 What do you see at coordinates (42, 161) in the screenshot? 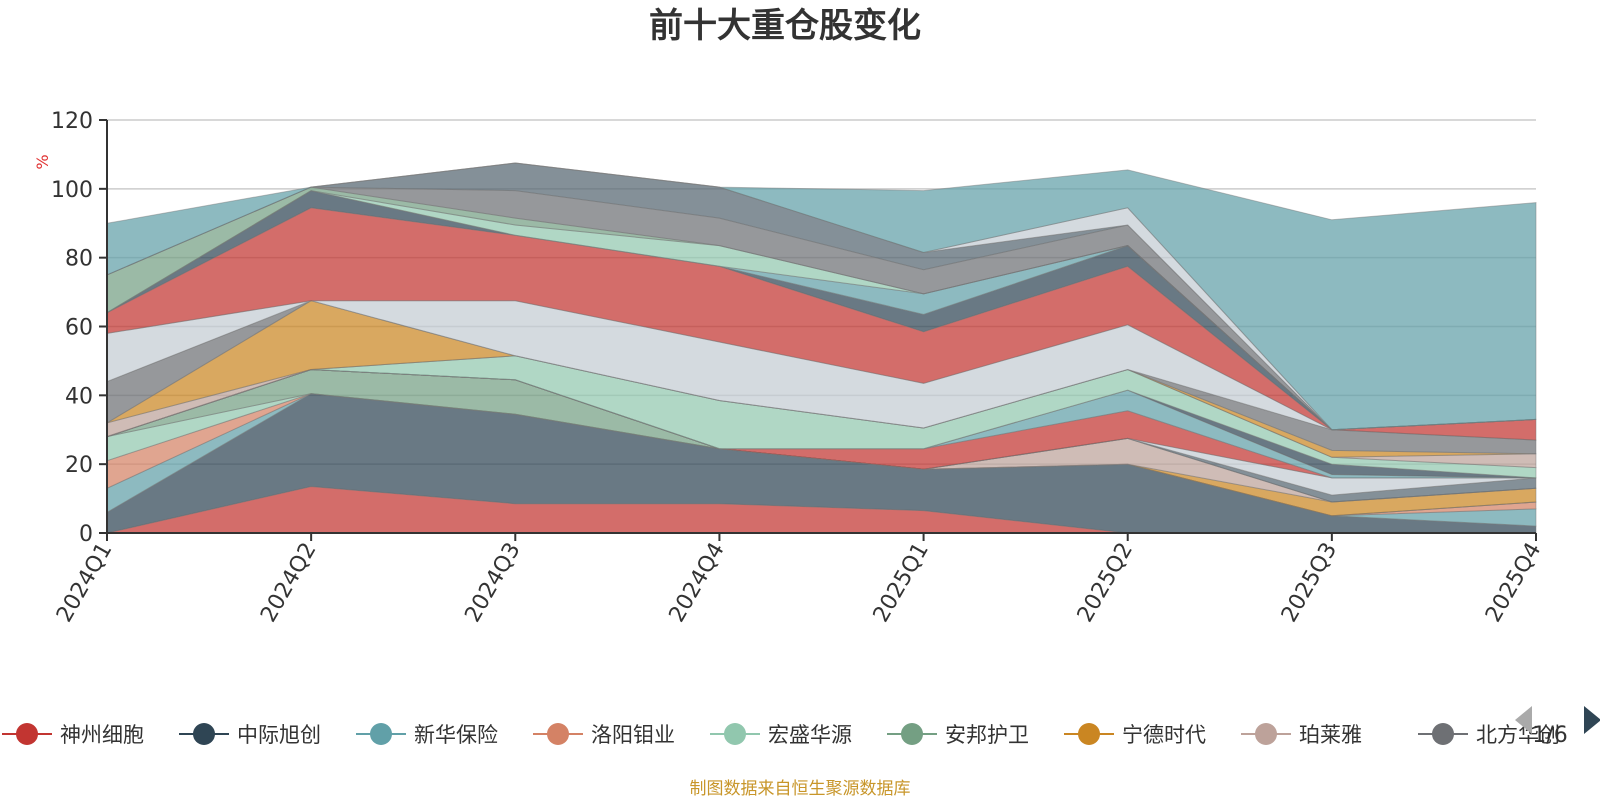
I see `y-axis-unit-label: %` at bounding box center [42, 161].